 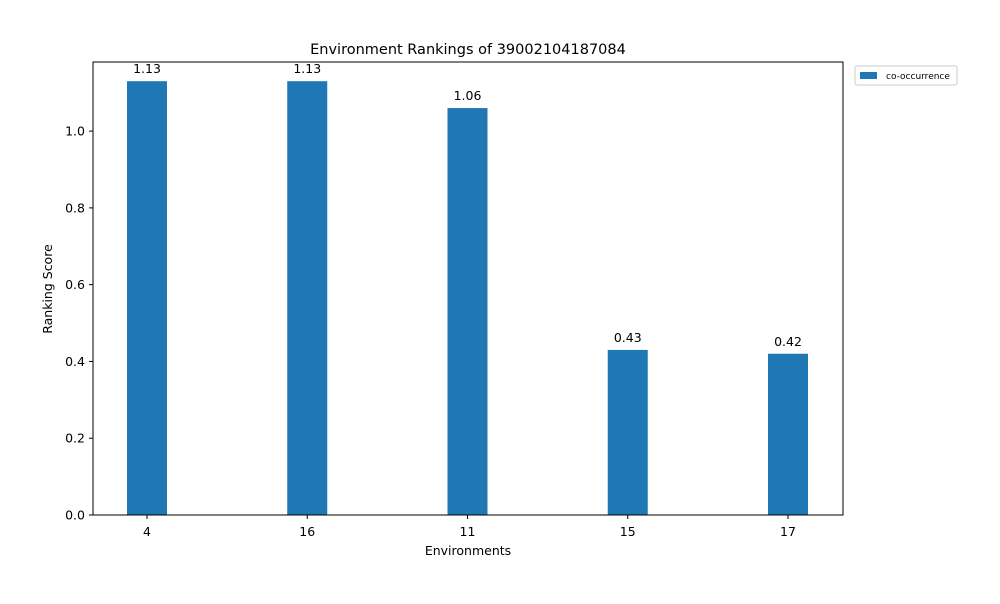 What do you see at coordinates (47, 289) in the screenshot?
I see `y-axis-label: Ranking Score` at bounding box center [47, 289].